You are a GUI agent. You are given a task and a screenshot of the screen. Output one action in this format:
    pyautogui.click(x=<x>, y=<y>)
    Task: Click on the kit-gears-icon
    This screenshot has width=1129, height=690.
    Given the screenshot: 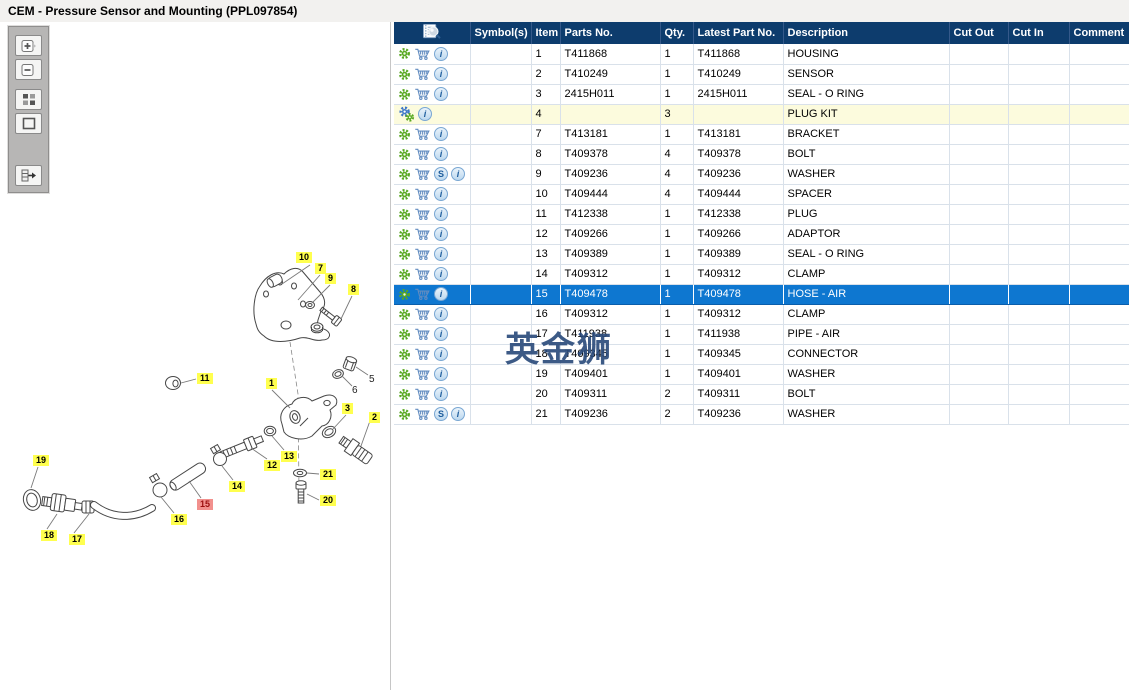 What is the action you would take?
    pyautogui.click(x=406, y=114)
    